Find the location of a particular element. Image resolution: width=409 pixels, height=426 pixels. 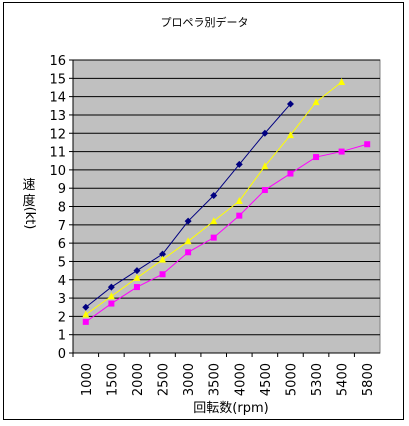

x-tick-label: 3000 is located at coordinates (189, 379).